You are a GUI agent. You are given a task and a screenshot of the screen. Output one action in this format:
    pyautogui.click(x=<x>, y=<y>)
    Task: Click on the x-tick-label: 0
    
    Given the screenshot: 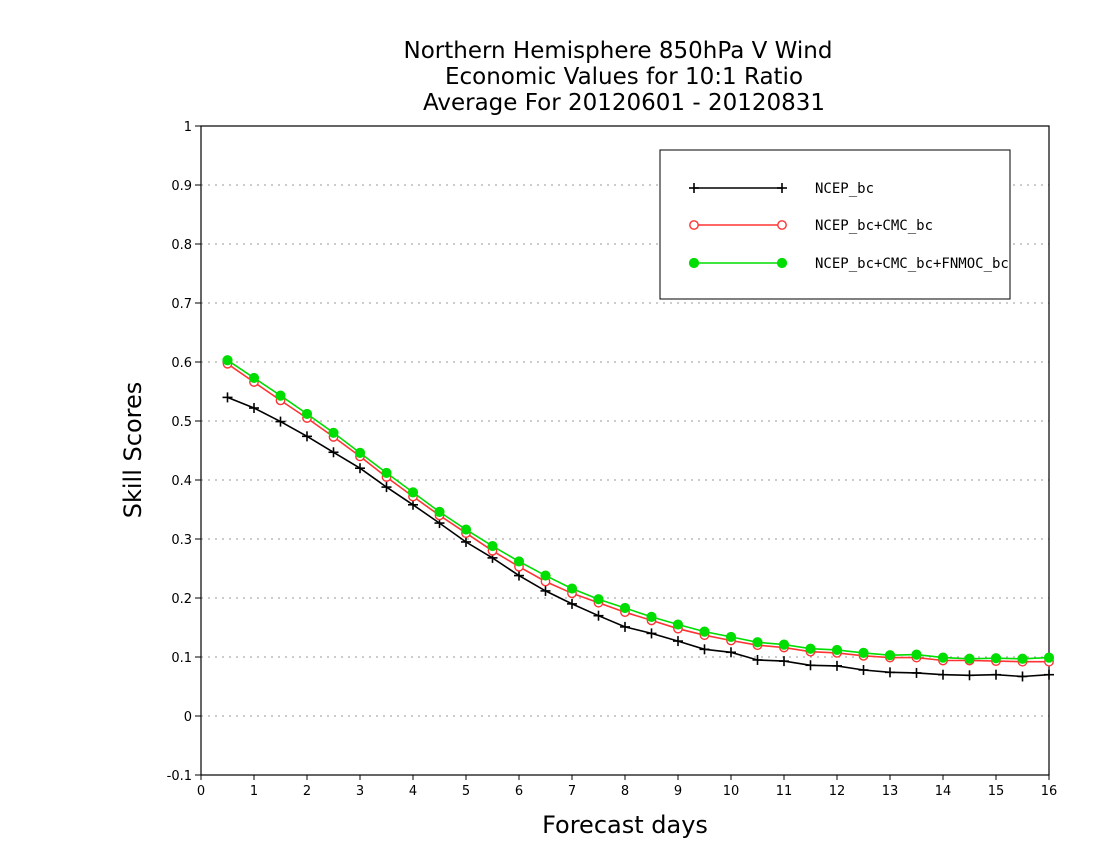 What is the action you would take?
    pyautogui.click(x=201, y=791)
    